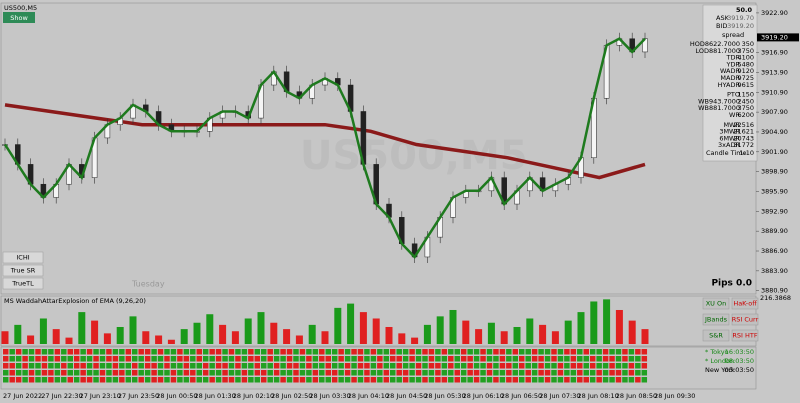 This screenshot has width=800, height=403. I want to click on right-button-label: HaK-off, so click(745, 304).